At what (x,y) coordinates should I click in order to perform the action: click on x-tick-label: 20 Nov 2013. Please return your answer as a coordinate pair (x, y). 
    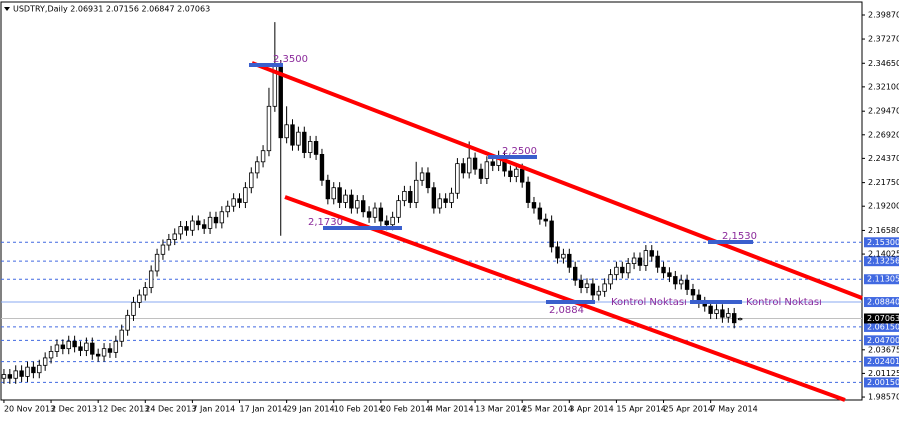
    Looking at the image, I should click on (29, 409).